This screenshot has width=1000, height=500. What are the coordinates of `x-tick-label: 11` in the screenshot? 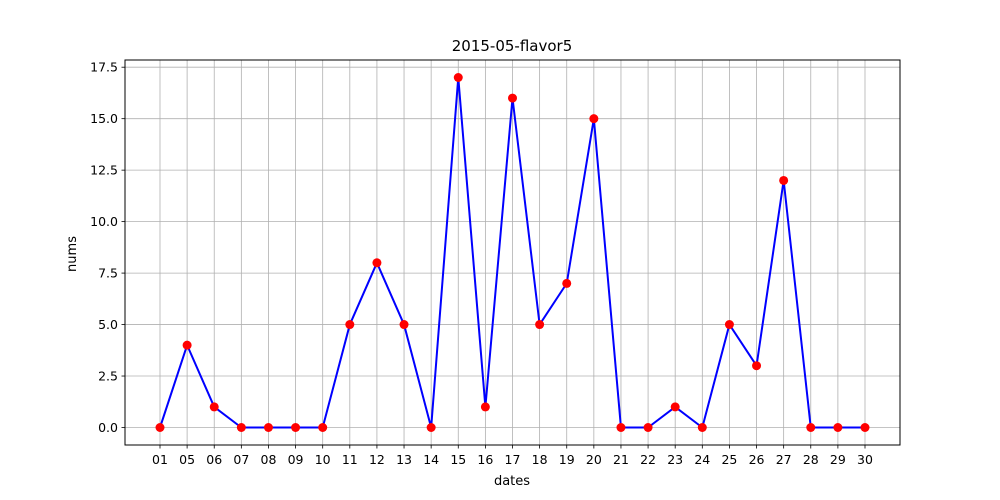 It's located at (350, 459).